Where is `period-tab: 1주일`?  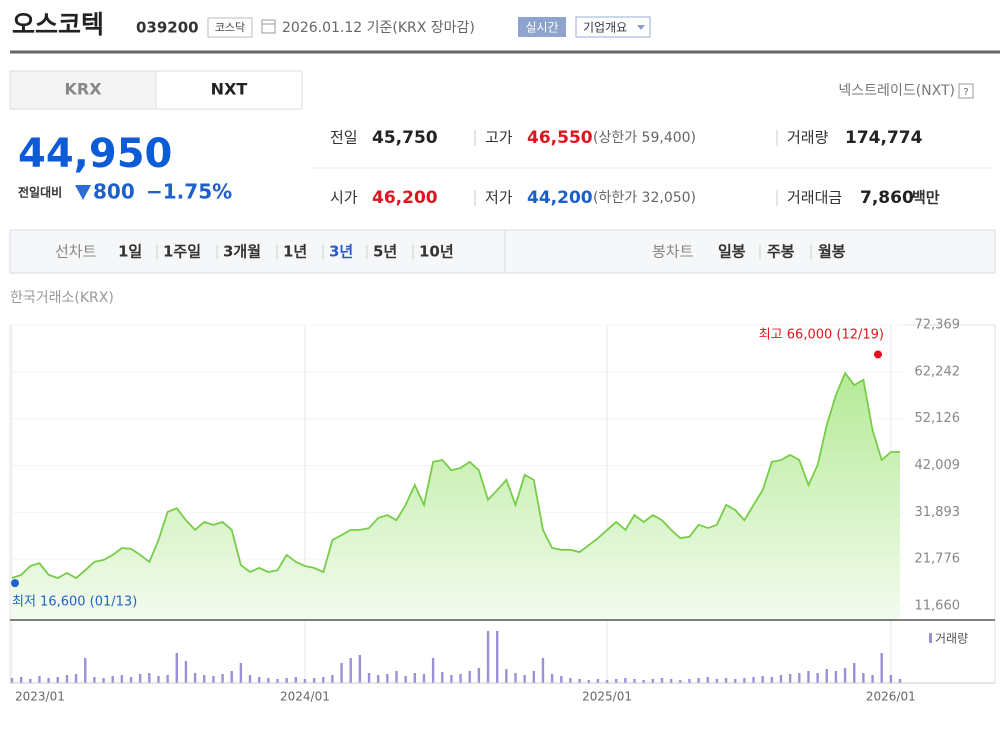 period-tab: 1주일 is located at coordinates (182, 252).